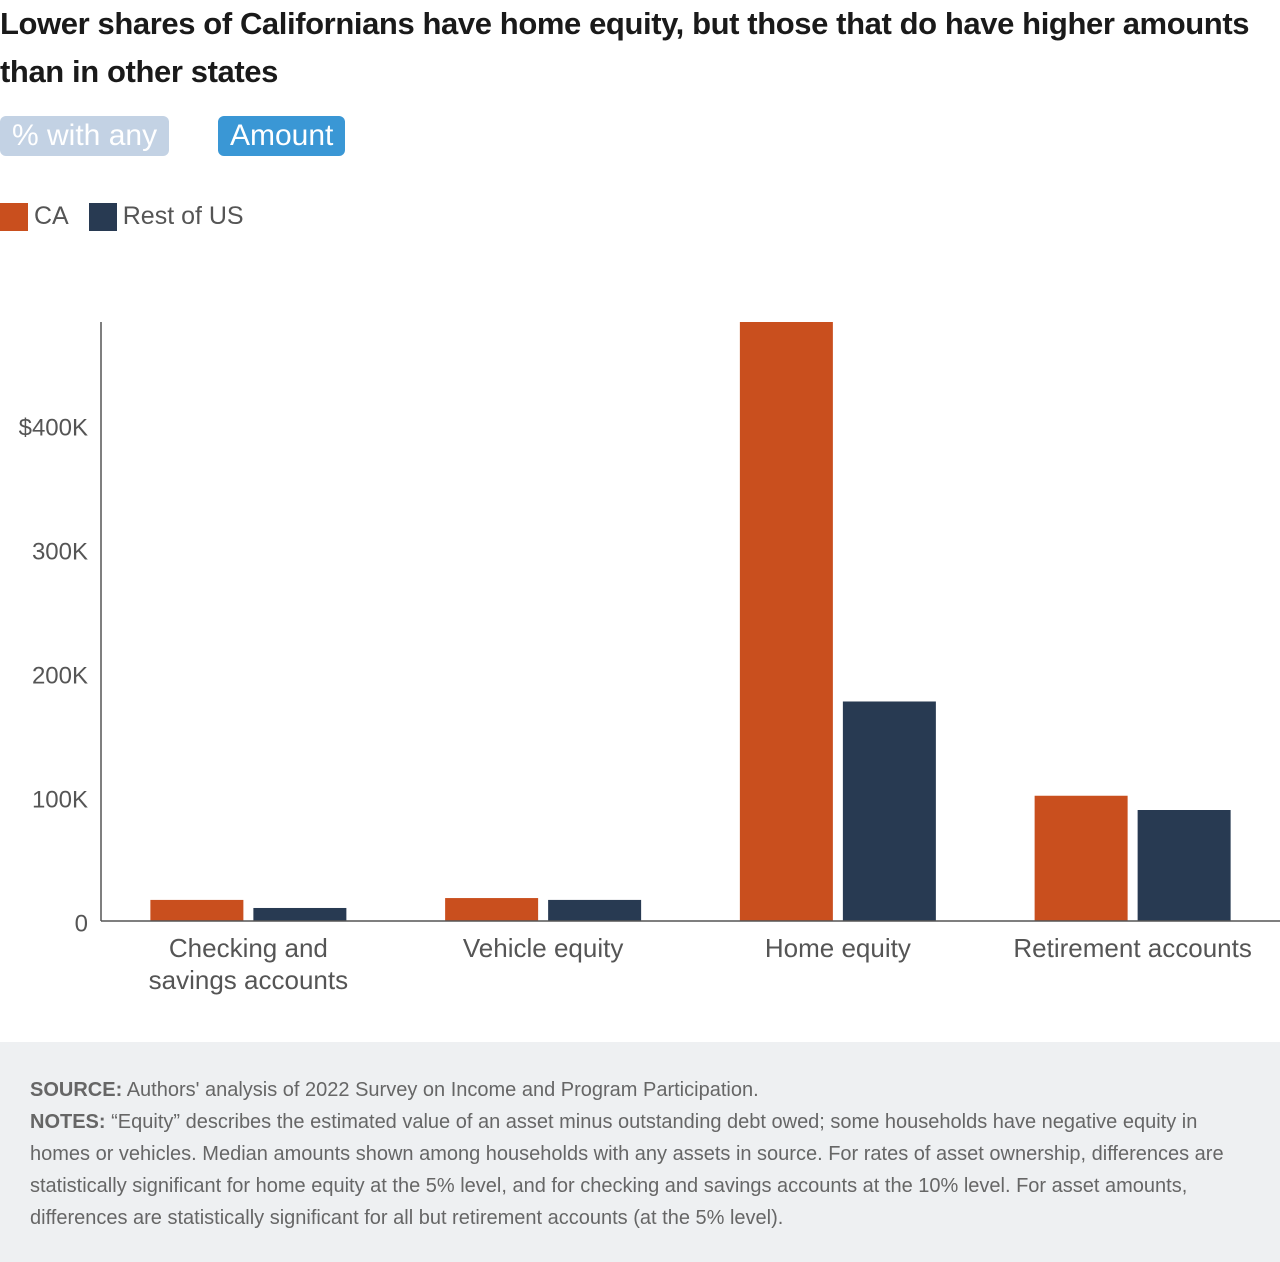 This screenshot has width=1280, height=1262. What do you see at coordinates (1132, 948) in the screenshot?
I see `x-tick-label: Retirement accounts` at bounding box center [1132, 948].